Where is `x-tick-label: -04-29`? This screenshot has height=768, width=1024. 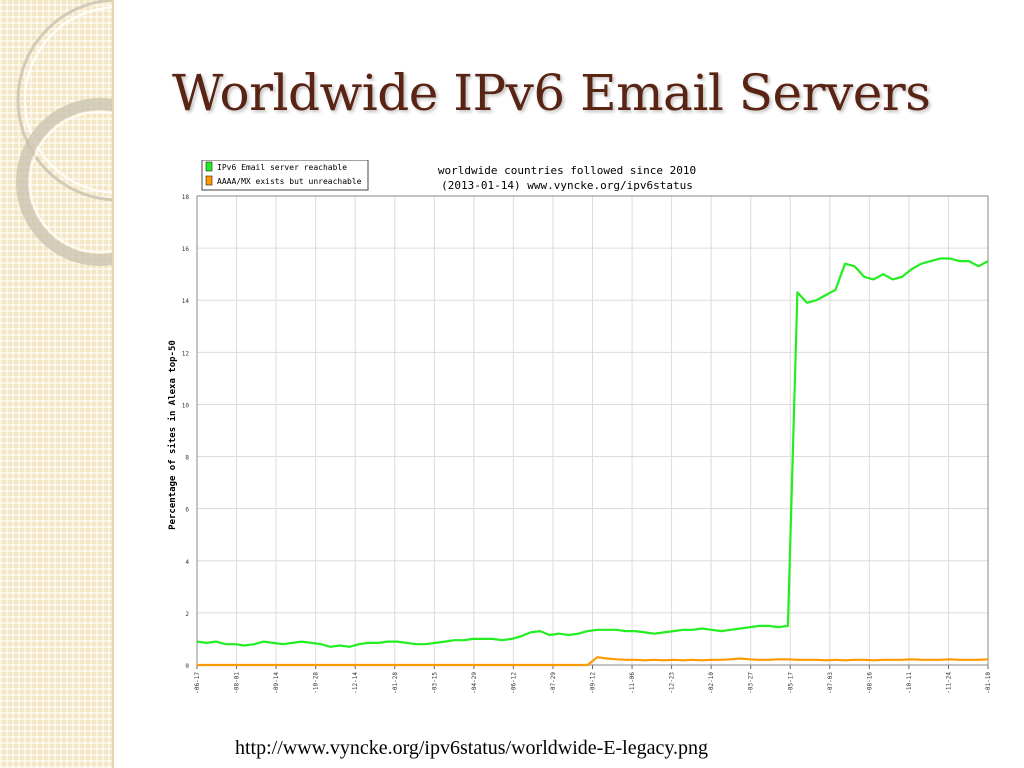
x-tick-label: -04-29 is located at coordinates (474, 683).